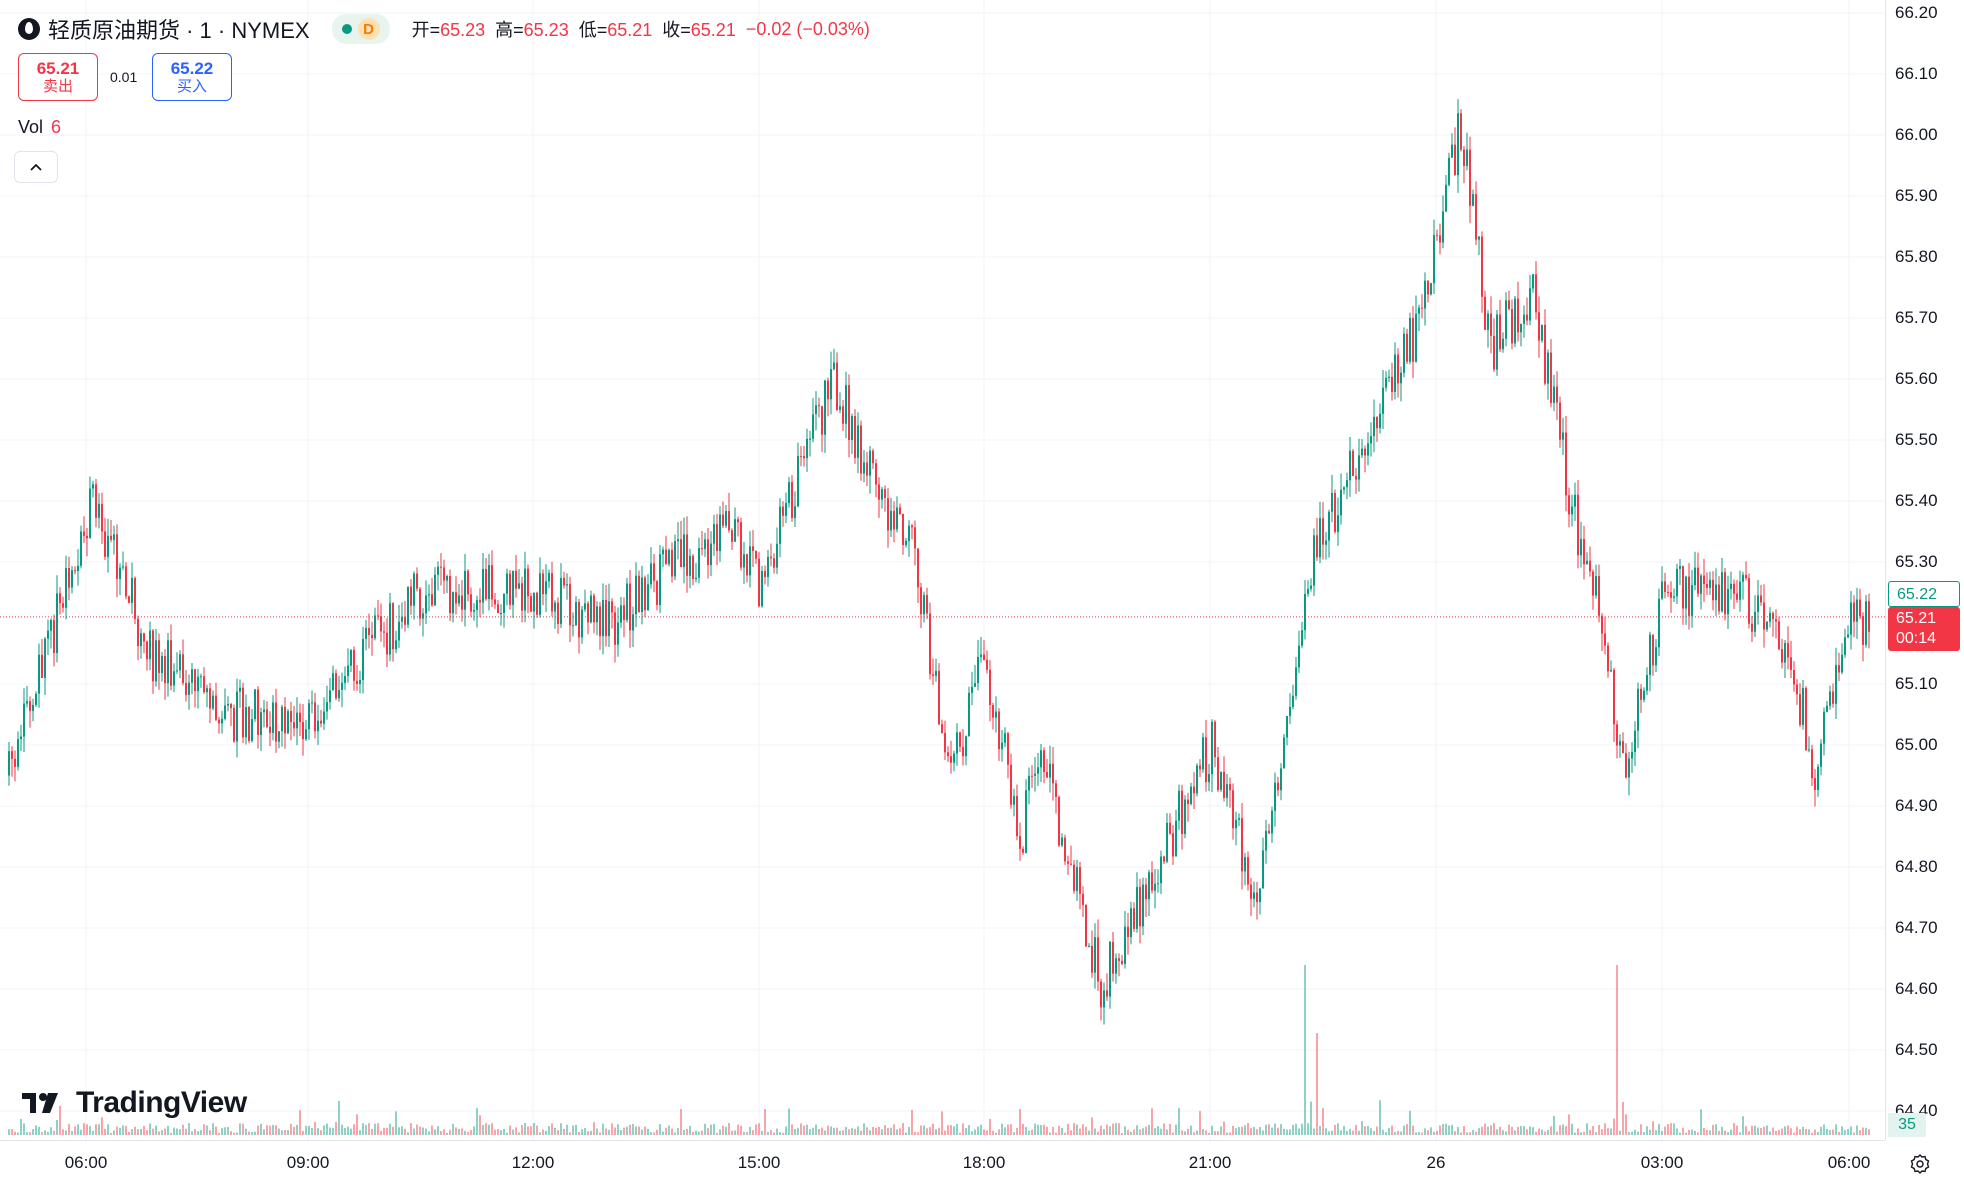 The image size is (1964, 1187). I want to click on volume-legend: Vol 6, so click(39, 127).